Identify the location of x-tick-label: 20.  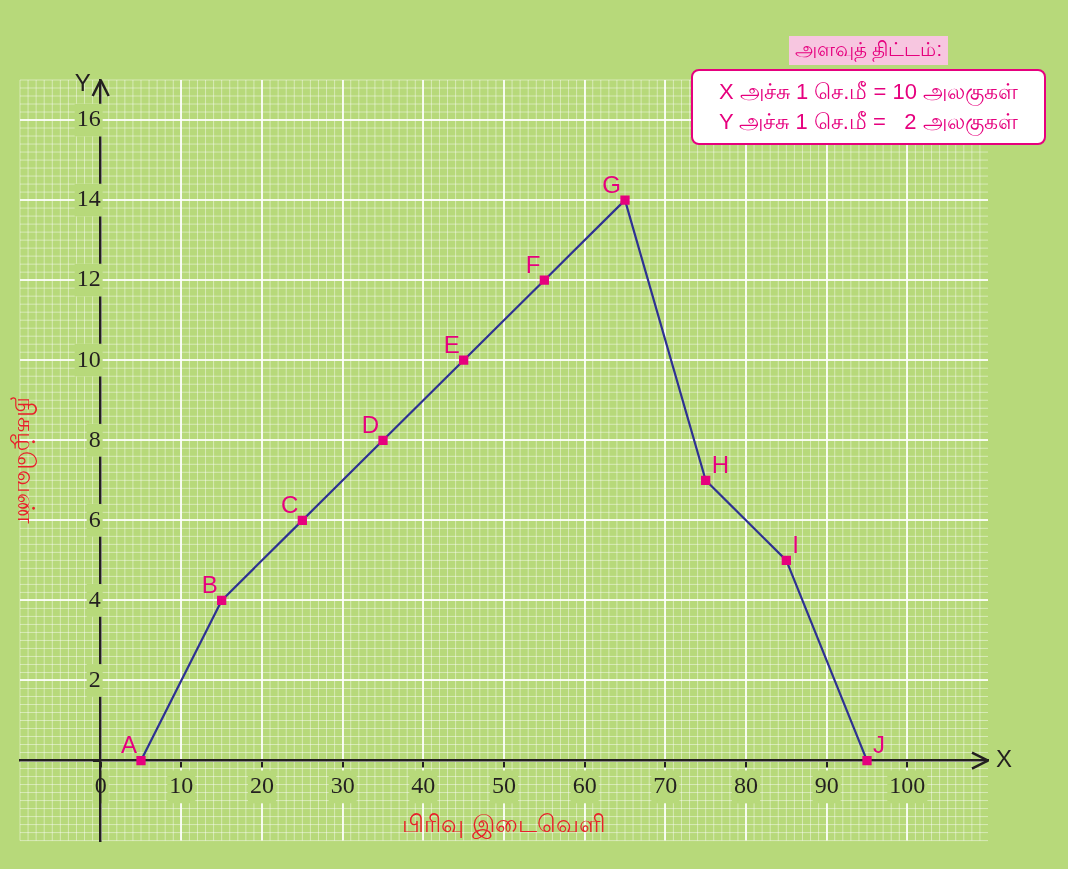
(262, 785).